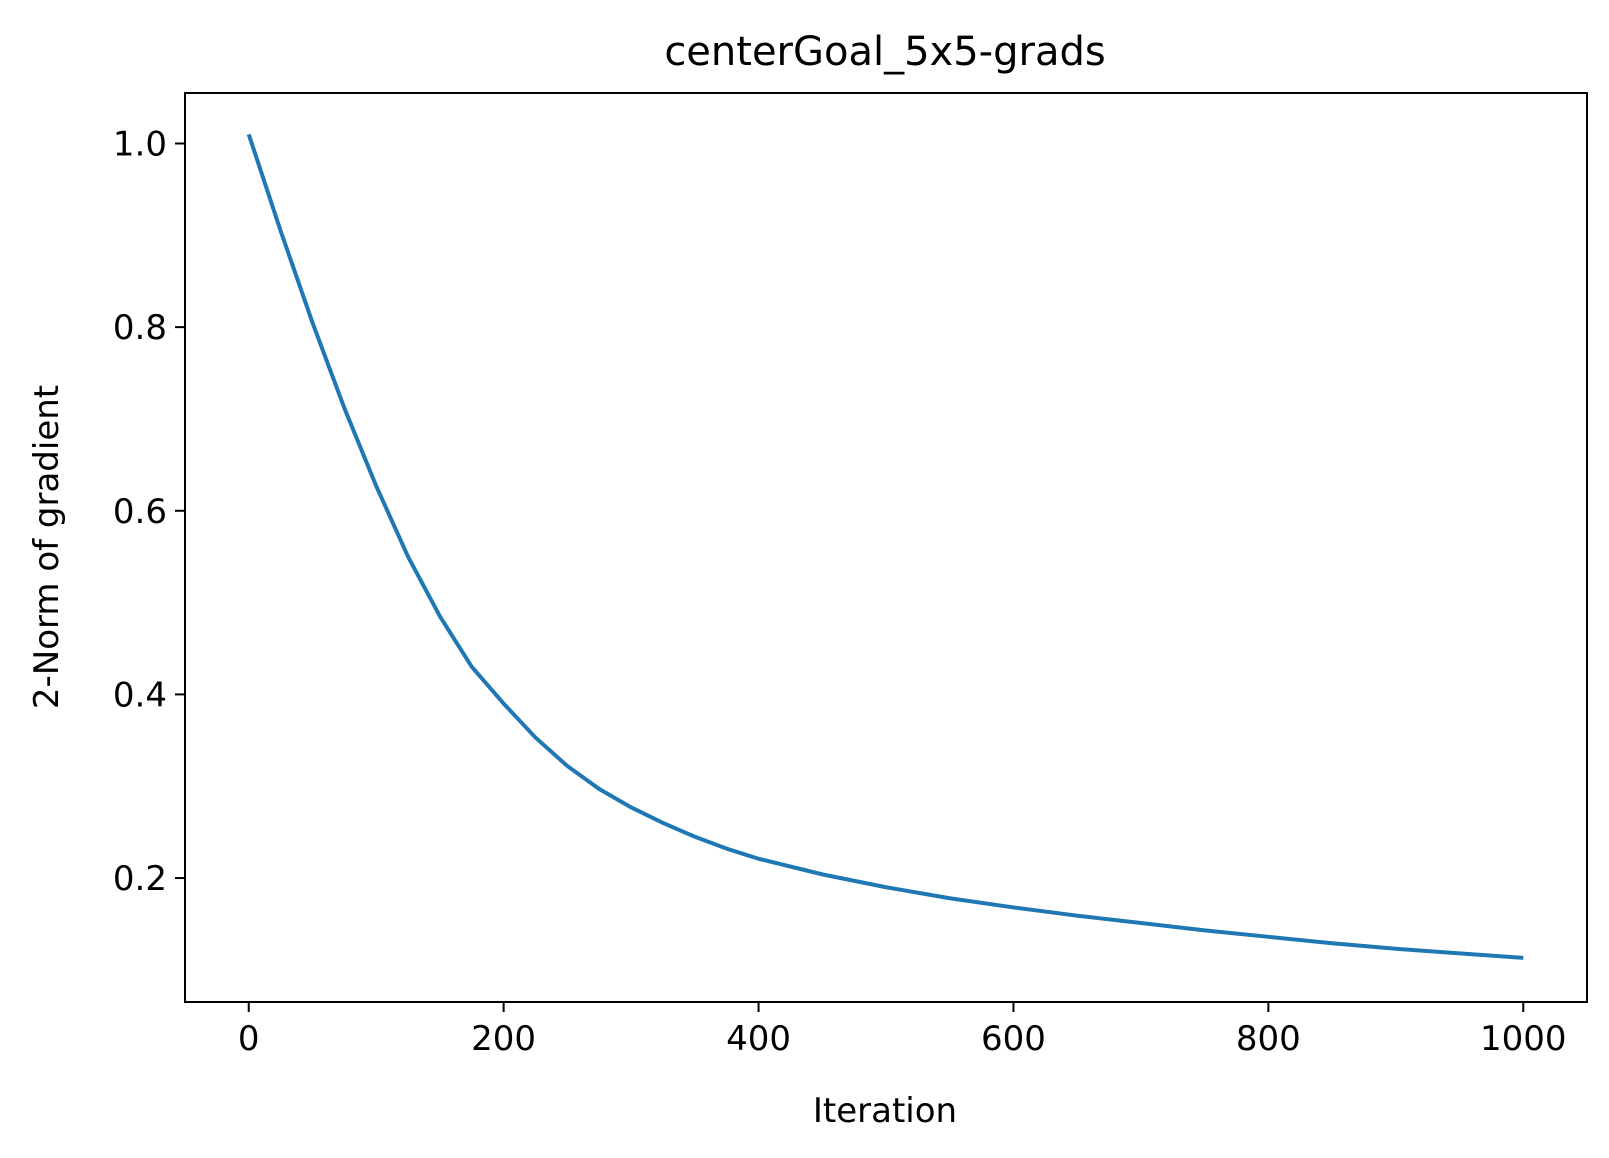 The image size is (1609, 1158). Describe the element at coordinates (249, 1039) in the screenshot. I see `x-tick-label: 0` at that location.